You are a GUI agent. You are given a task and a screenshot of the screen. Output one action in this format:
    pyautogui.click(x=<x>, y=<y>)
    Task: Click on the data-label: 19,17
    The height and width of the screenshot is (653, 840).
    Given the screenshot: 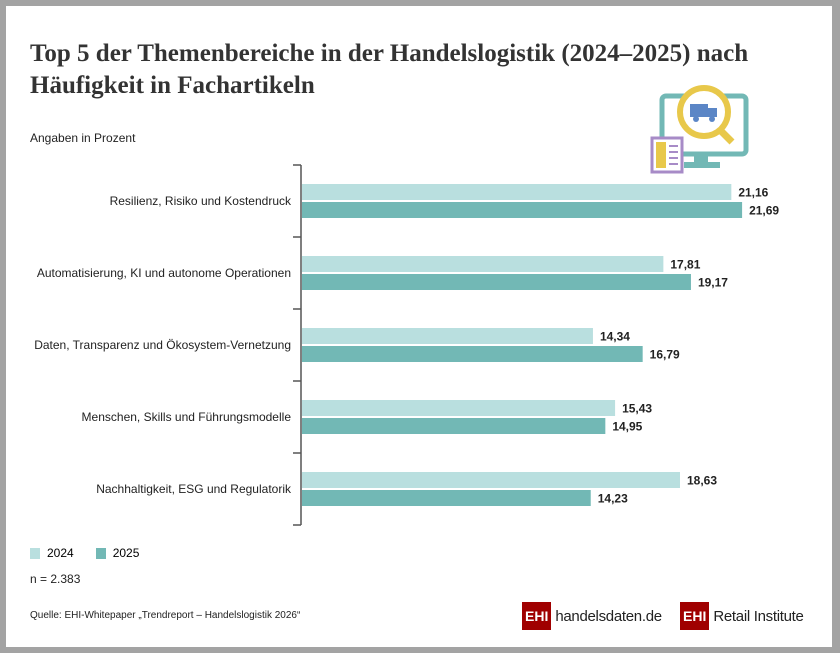 What is the action you would take?
    pyautogui.click(x=713, y=283)
    